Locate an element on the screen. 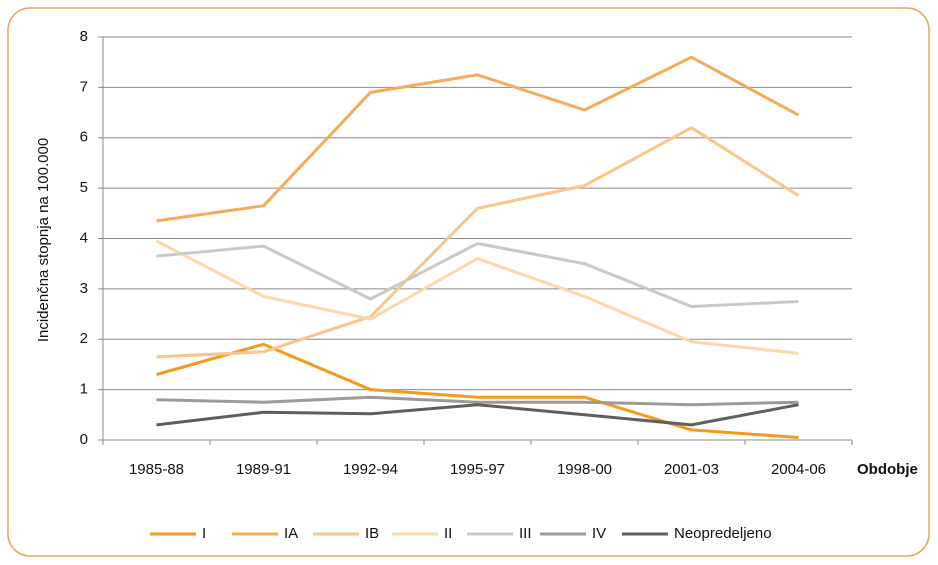  legend-label: I is located at coordinates (204, 533).